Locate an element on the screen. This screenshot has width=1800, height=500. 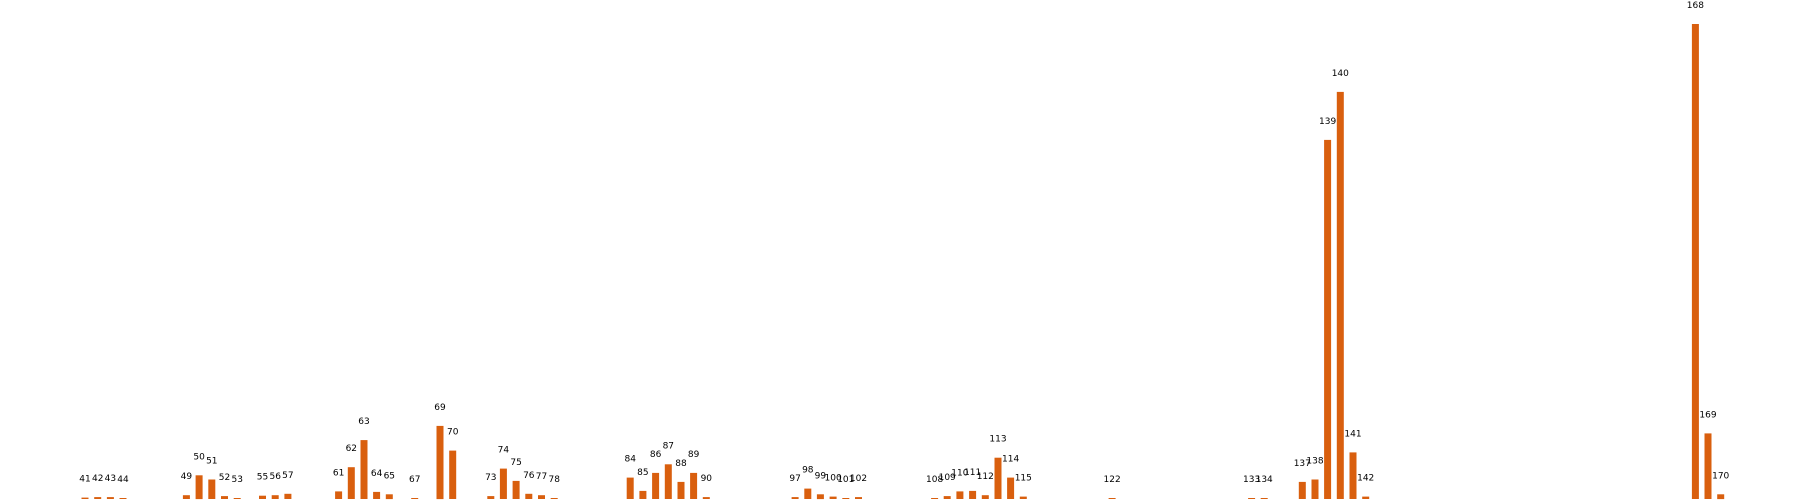
bar-label-70: 70 is located at coordinates (453, 433).